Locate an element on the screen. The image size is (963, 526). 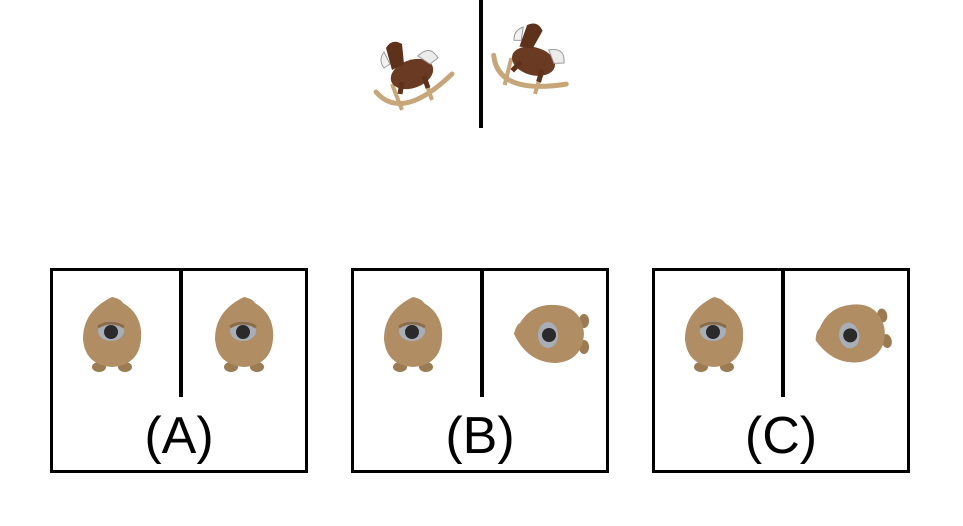
option-label: (B) is located at coordinates (480, 436).